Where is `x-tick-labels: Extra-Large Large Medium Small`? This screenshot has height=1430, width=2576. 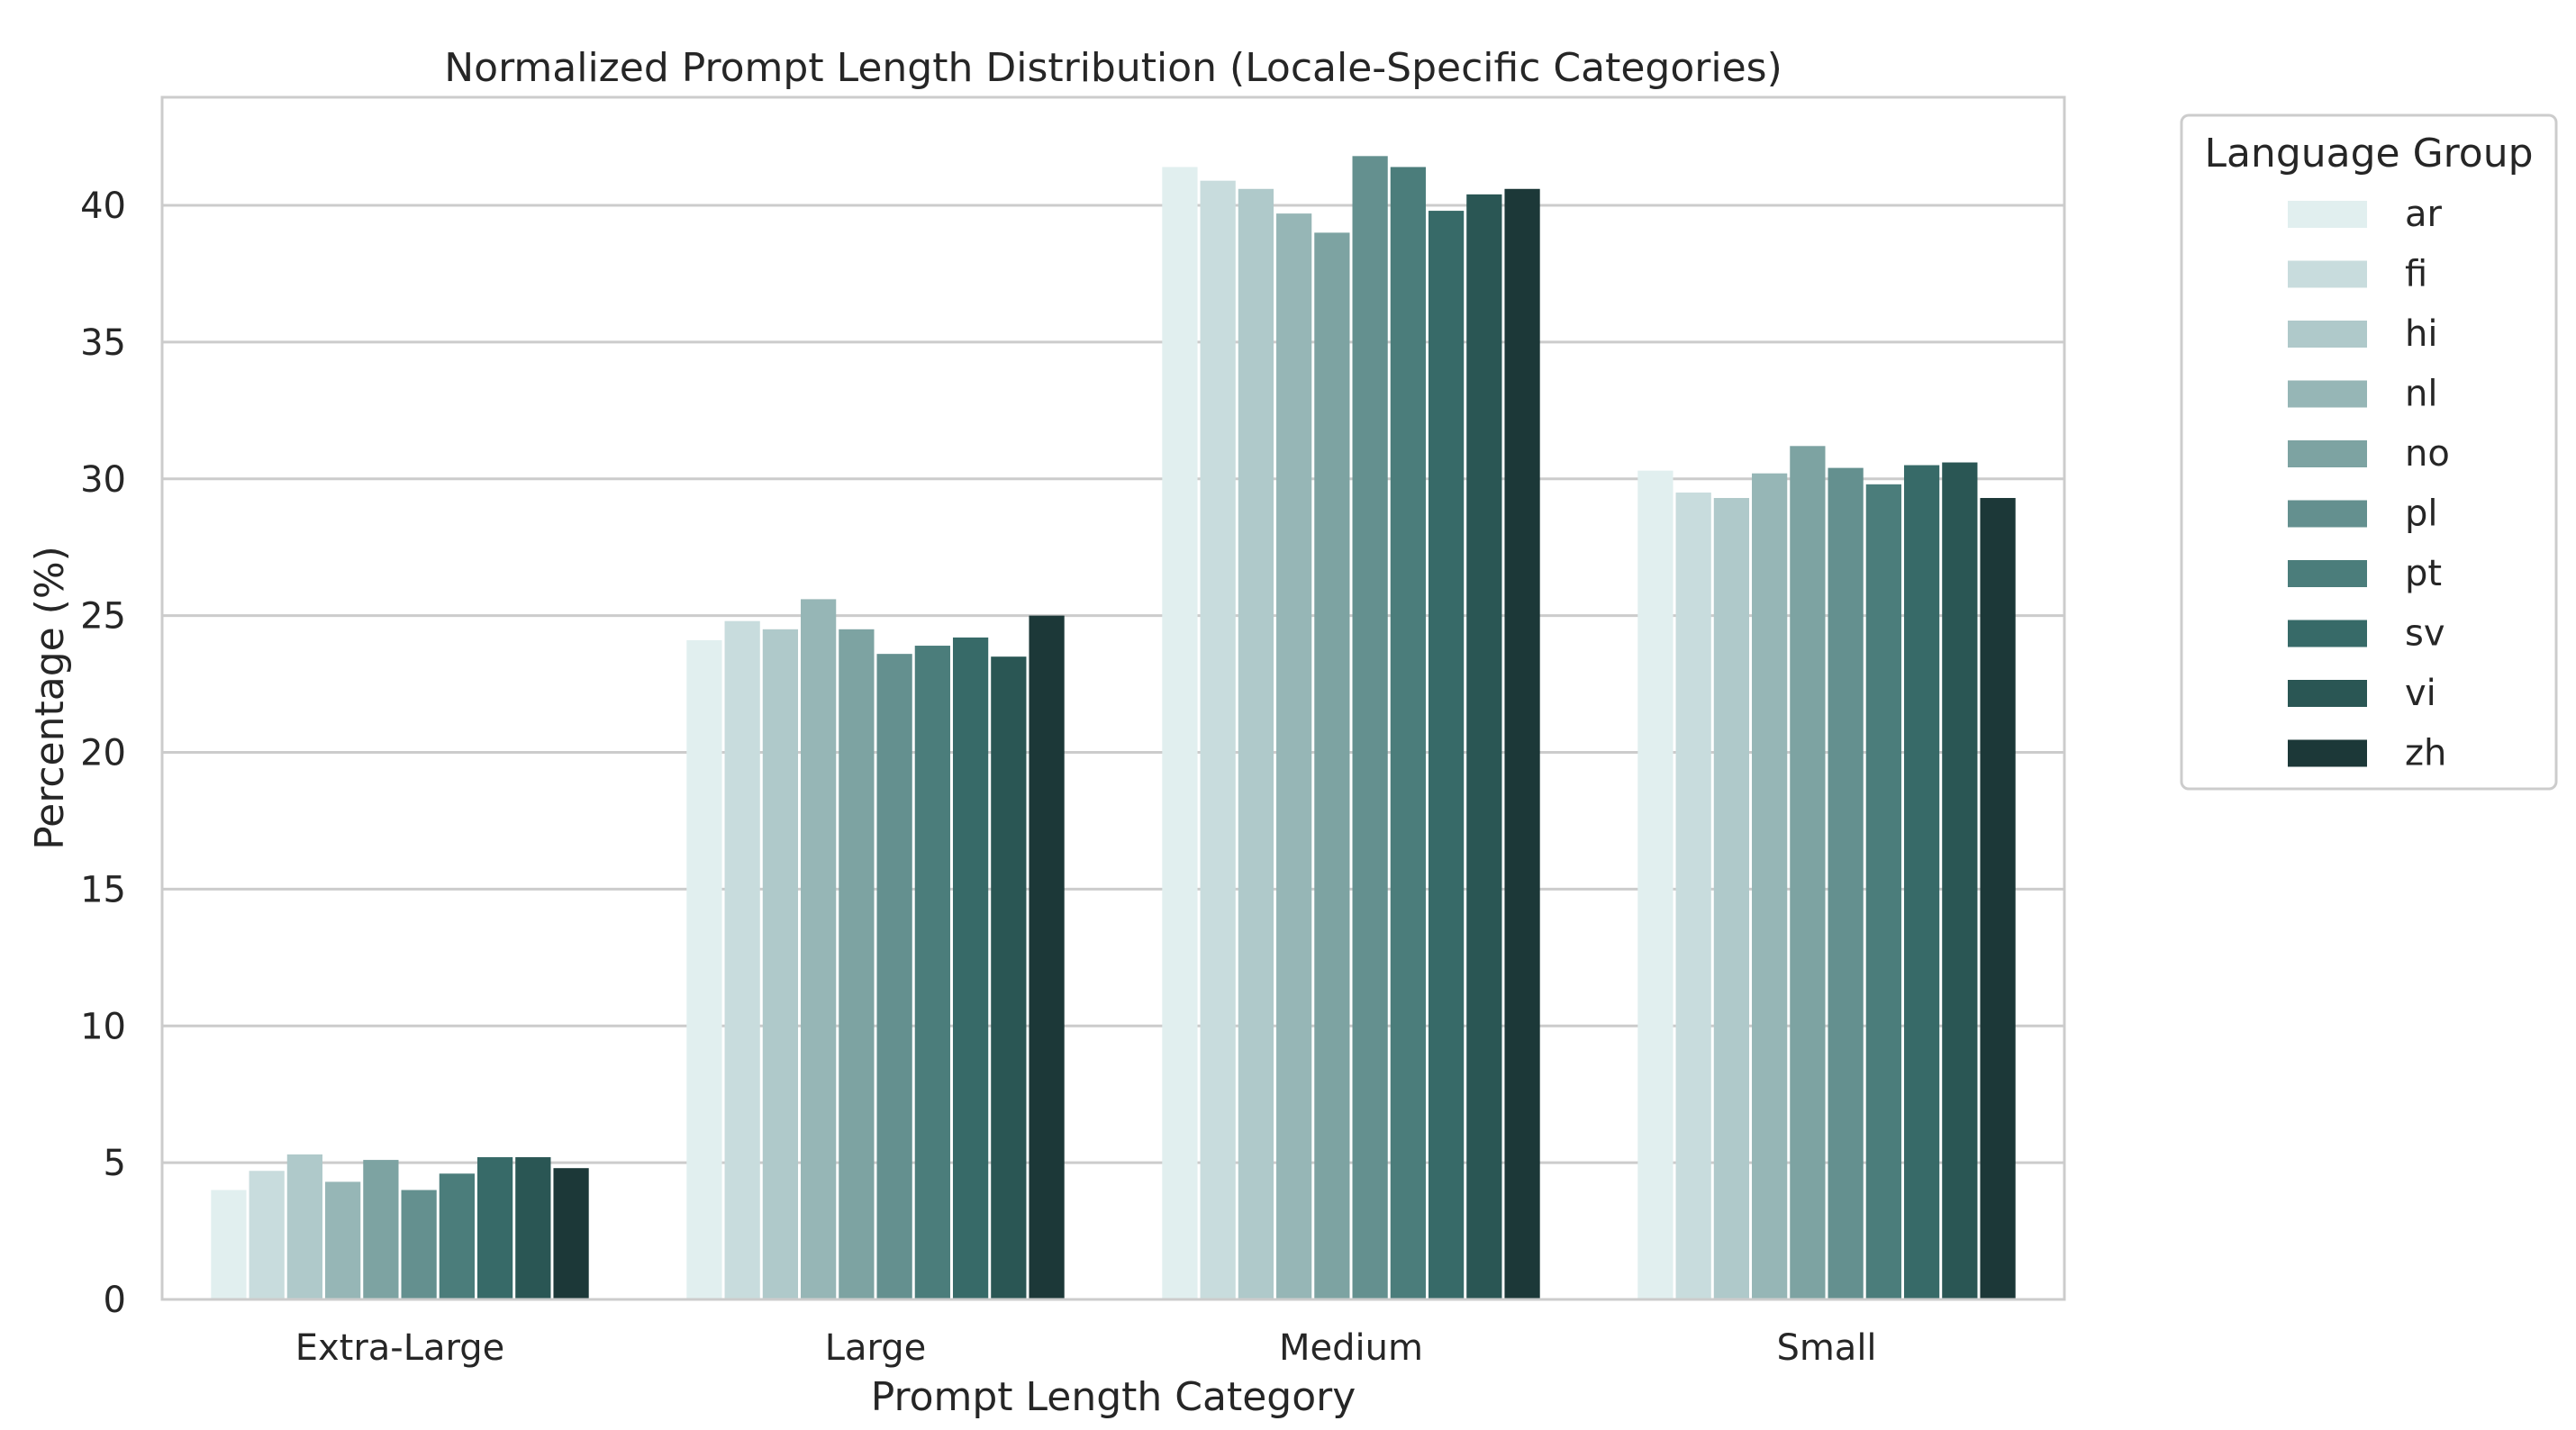 x-tick-labels: Extra-Large Large Medium Small is located at coordinates (1086, 1348).